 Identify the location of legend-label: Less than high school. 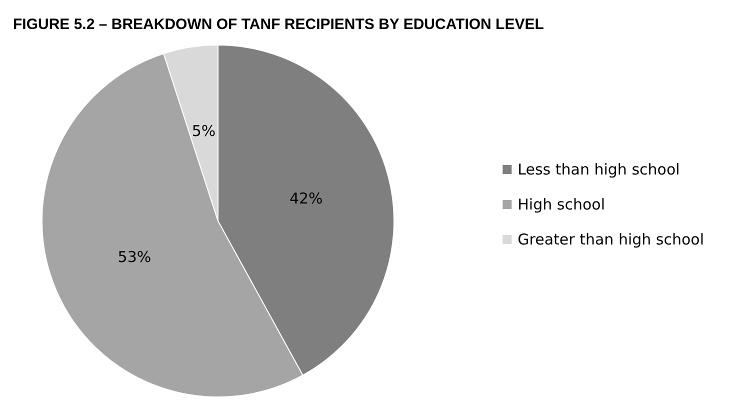
(599, 169).